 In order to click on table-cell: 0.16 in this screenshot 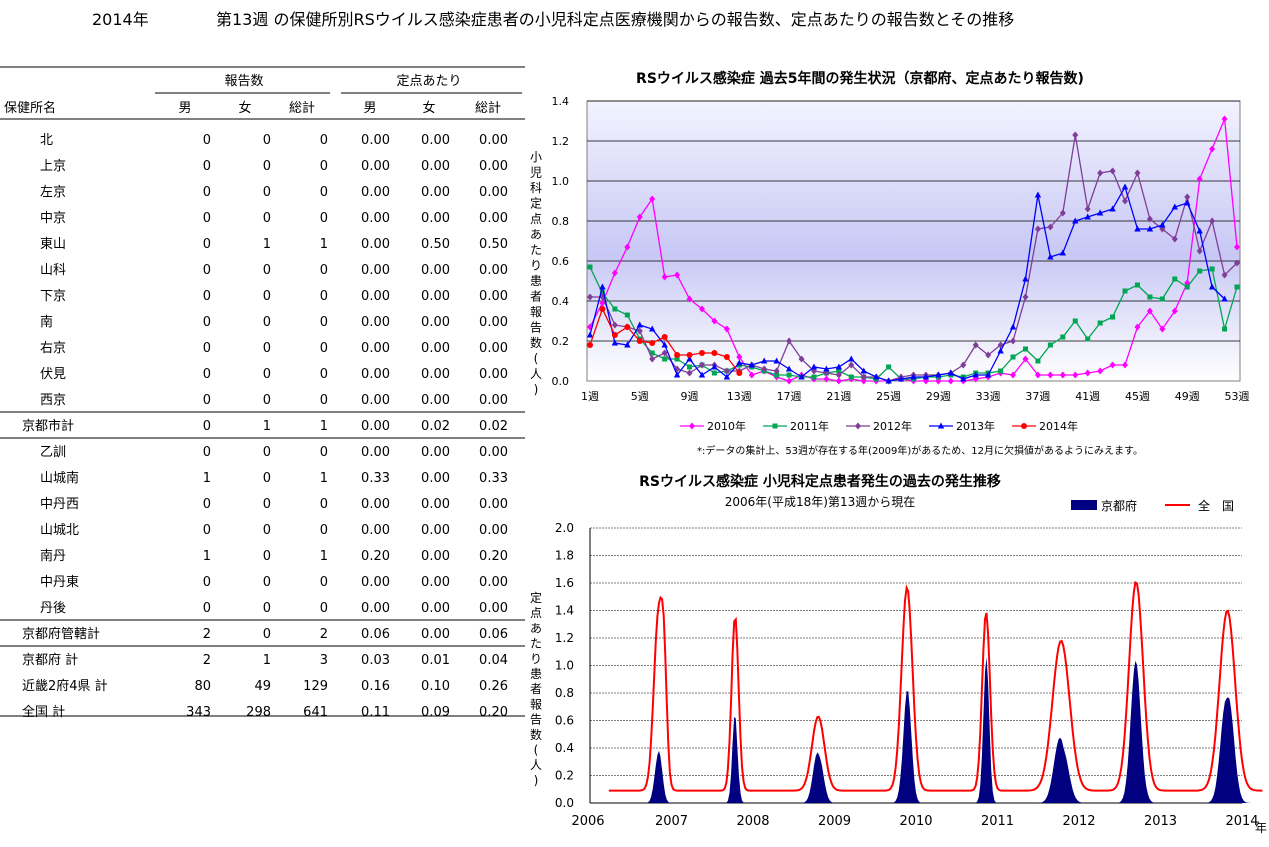, I will do `click(375, 686)`.